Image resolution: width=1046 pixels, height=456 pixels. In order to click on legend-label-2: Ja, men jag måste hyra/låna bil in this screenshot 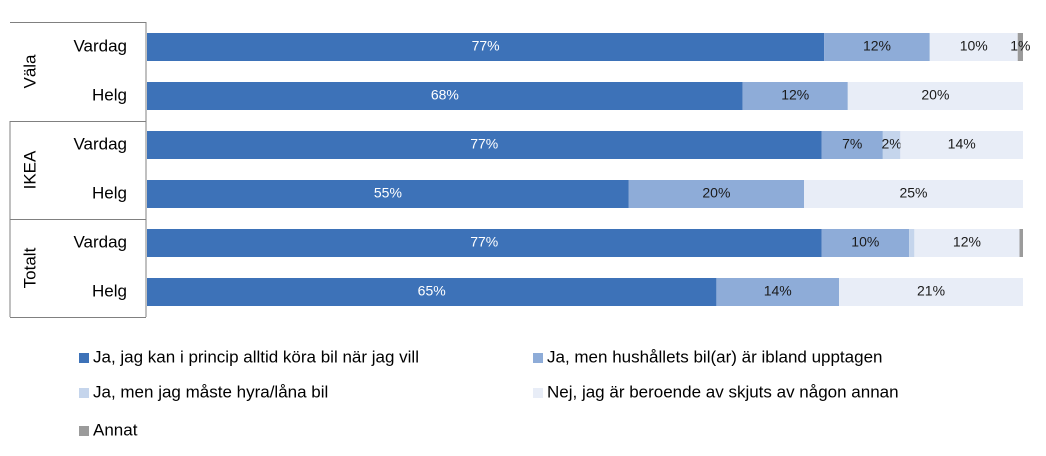, I will do `click(210, 391)`.